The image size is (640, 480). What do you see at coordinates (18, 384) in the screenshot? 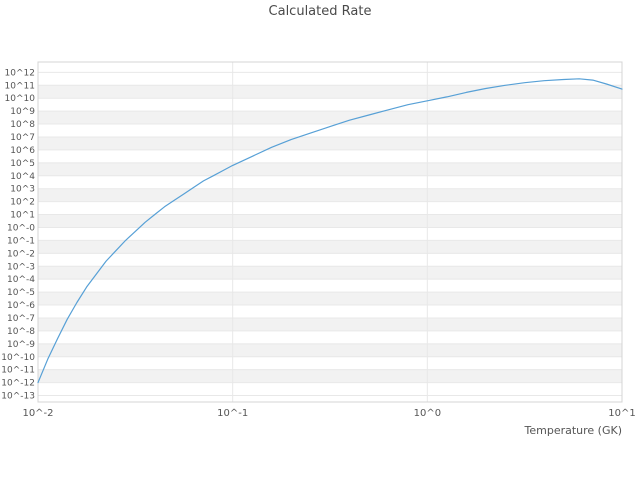
I see `y-tick-label: 10^-12` at bounding box center [18, 384].